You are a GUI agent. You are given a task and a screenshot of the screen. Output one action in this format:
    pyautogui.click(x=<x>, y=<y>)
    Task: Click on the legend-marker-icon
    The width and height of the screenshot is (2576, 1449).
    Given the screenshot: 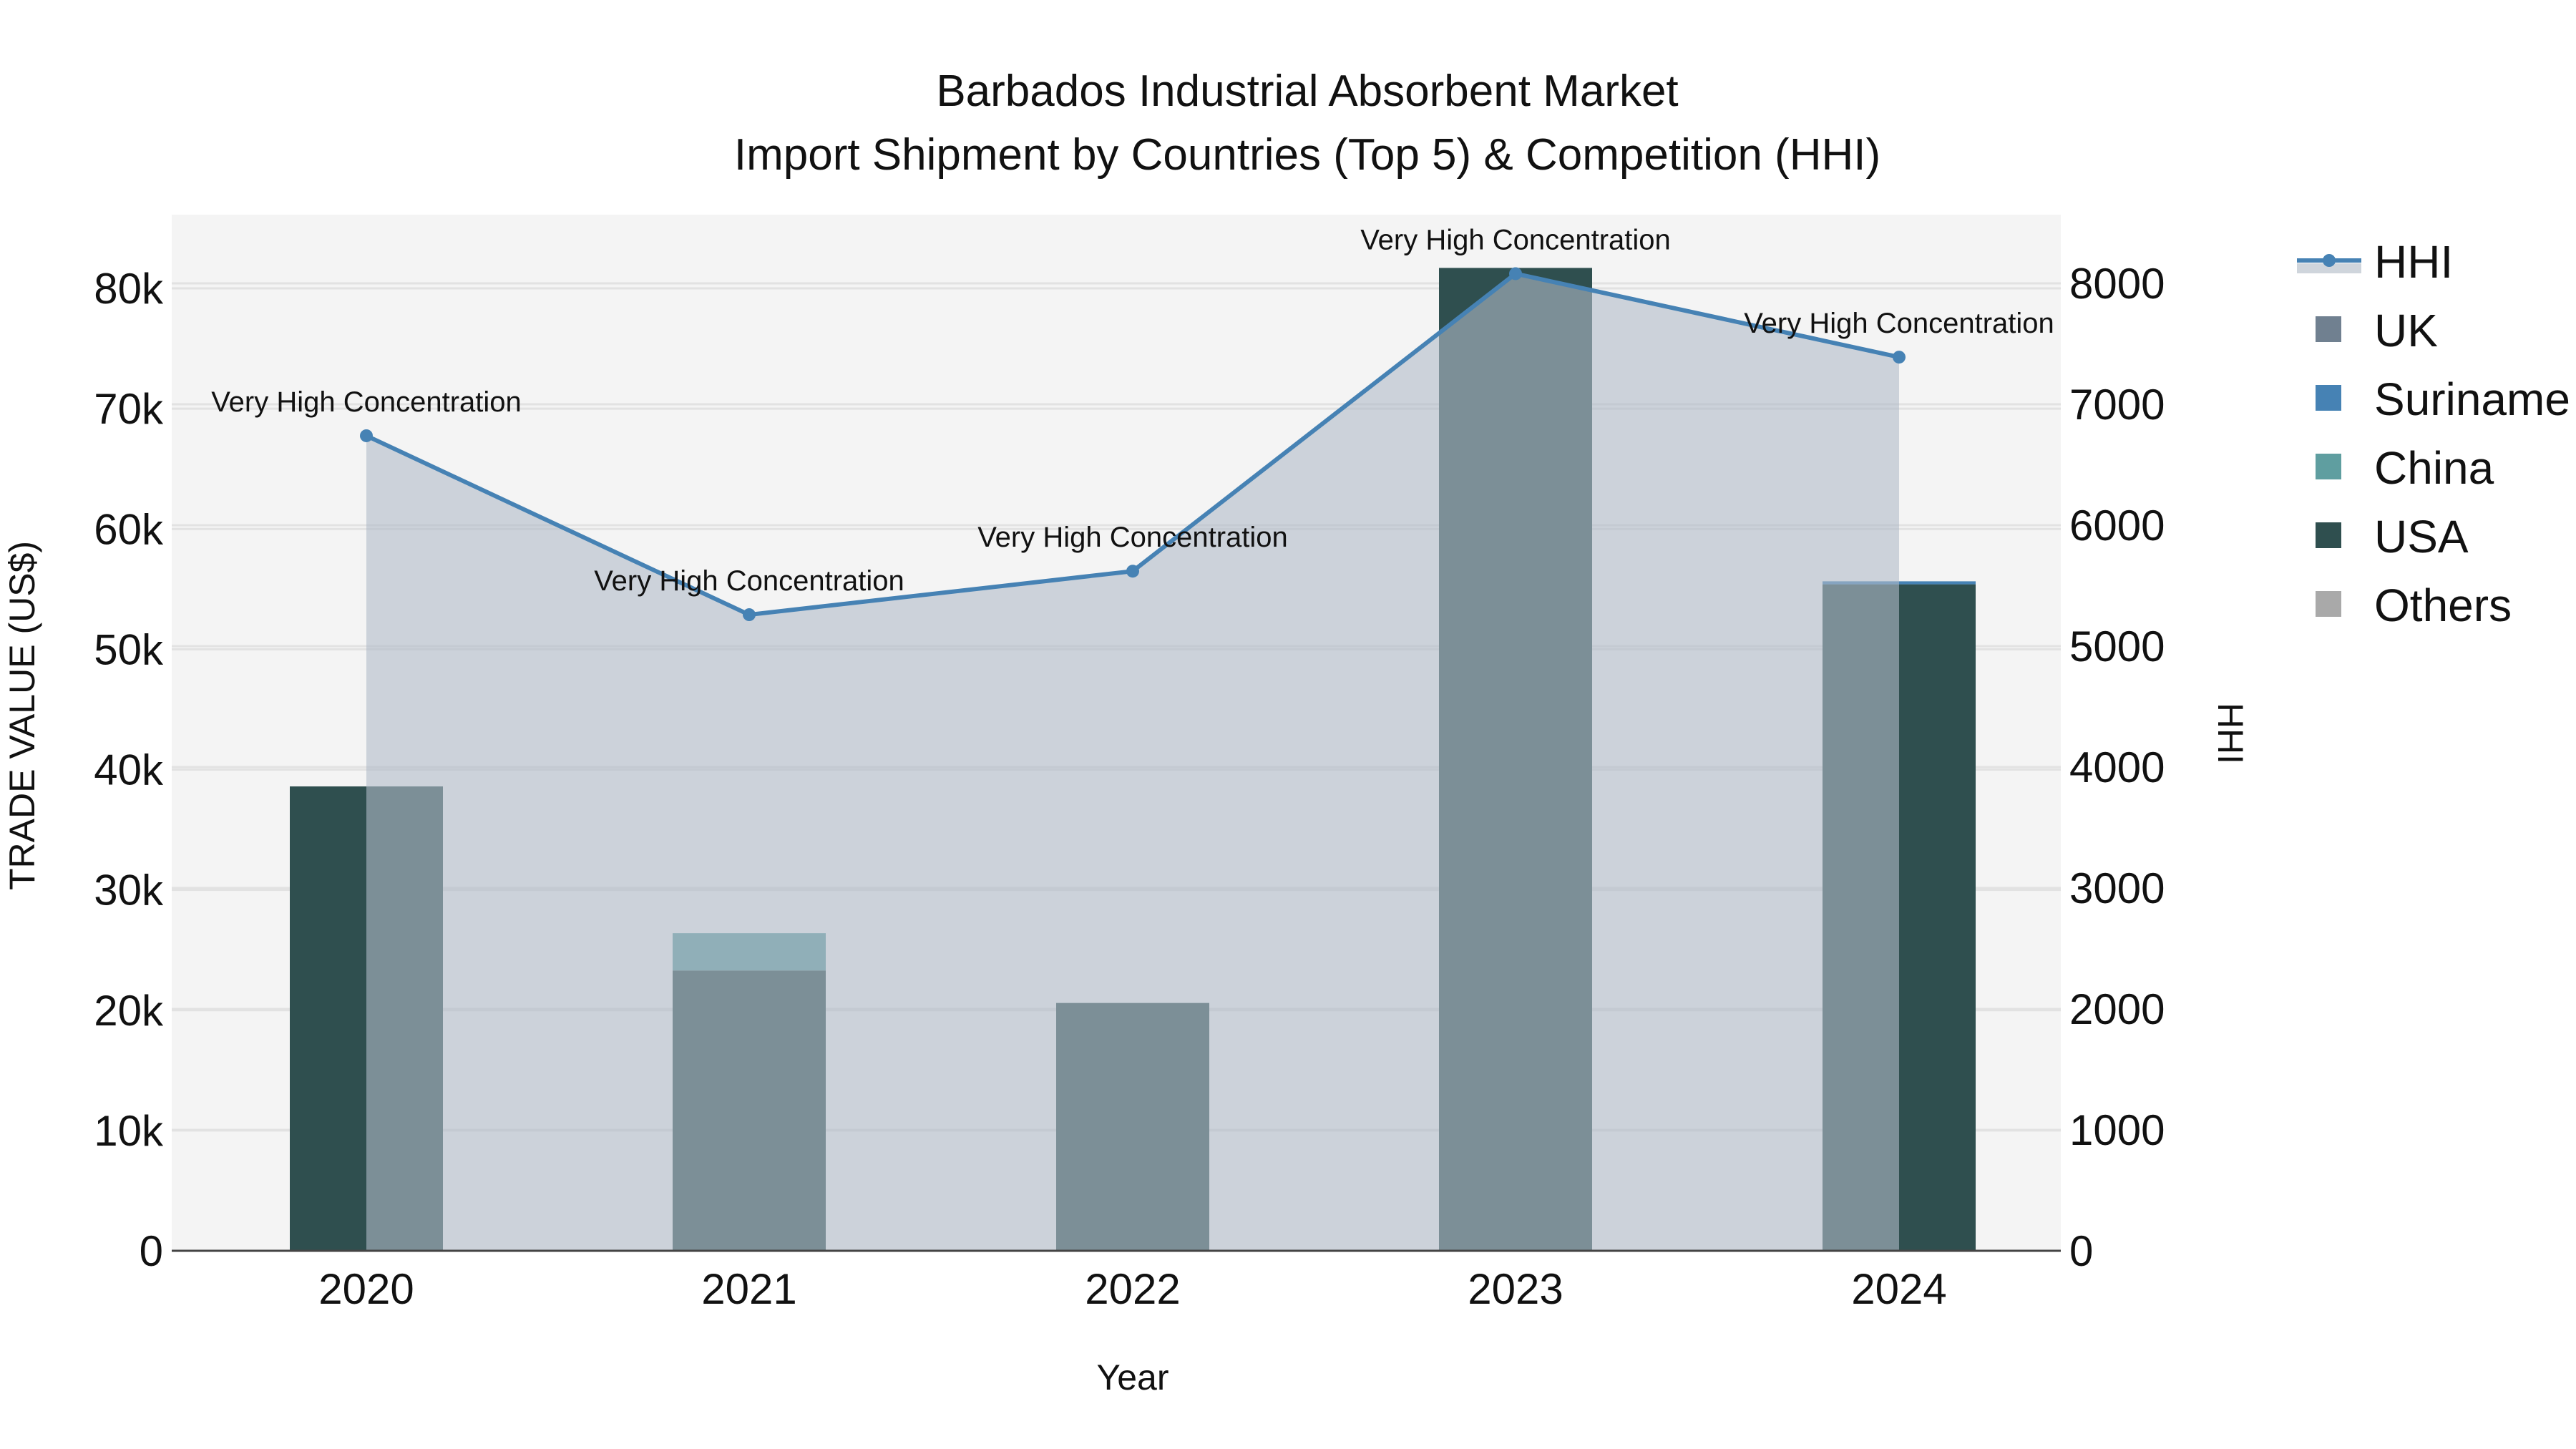 What is the action you would take?
    pyautogui.click(x=2329, y=260)
    